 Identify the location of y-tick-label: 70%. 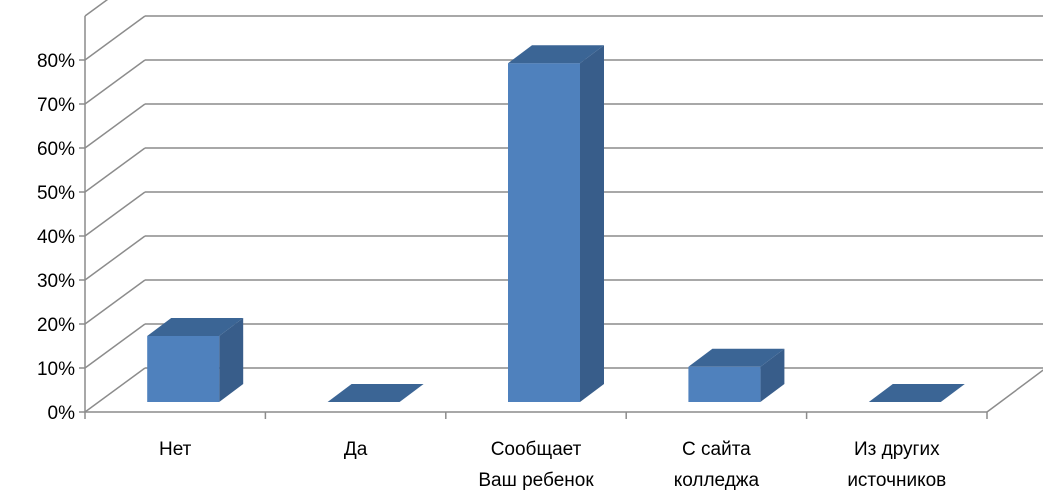
(56, 105).